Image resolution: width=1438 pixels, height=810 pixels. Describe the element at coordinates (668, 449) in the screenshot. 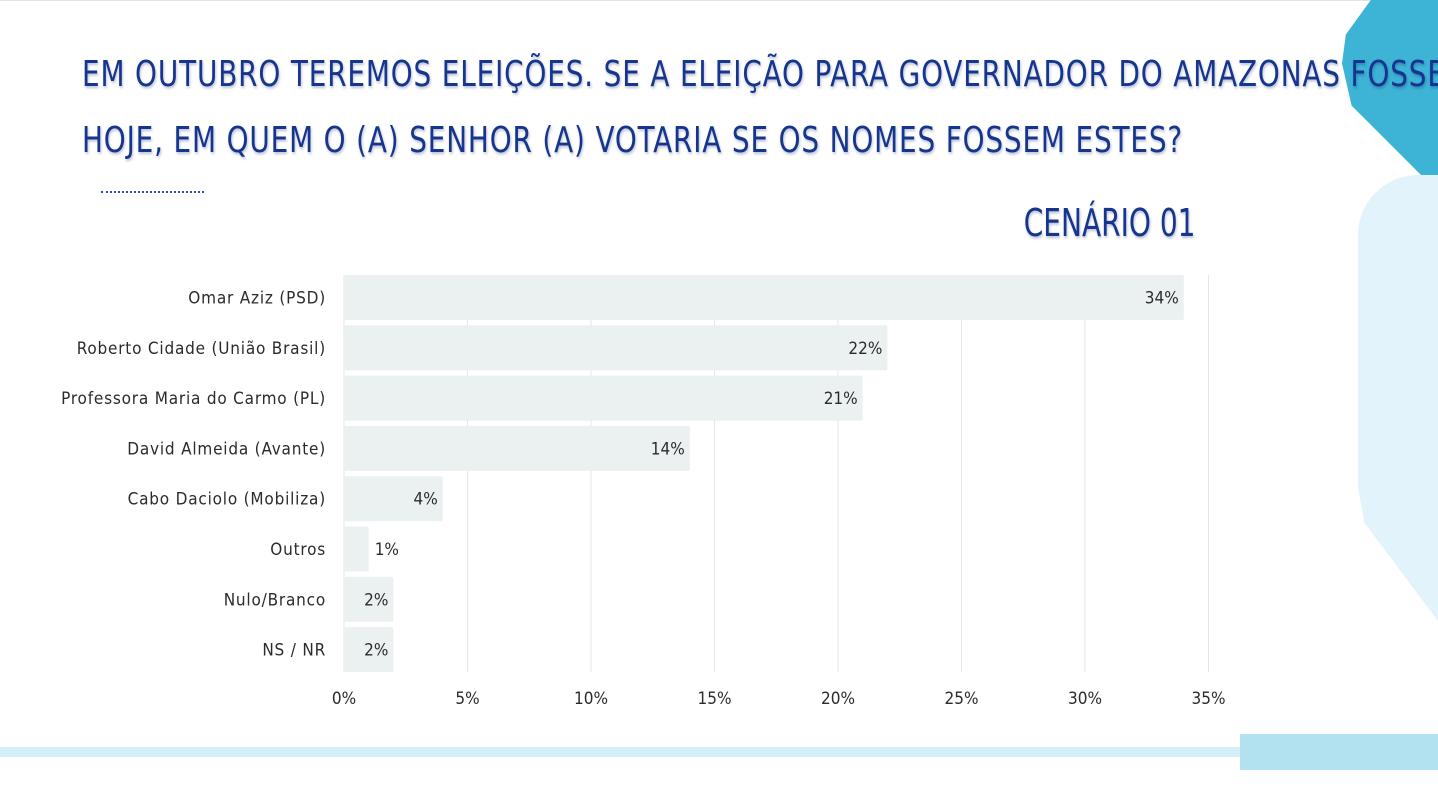

I see `data-label: 14%` at that location.